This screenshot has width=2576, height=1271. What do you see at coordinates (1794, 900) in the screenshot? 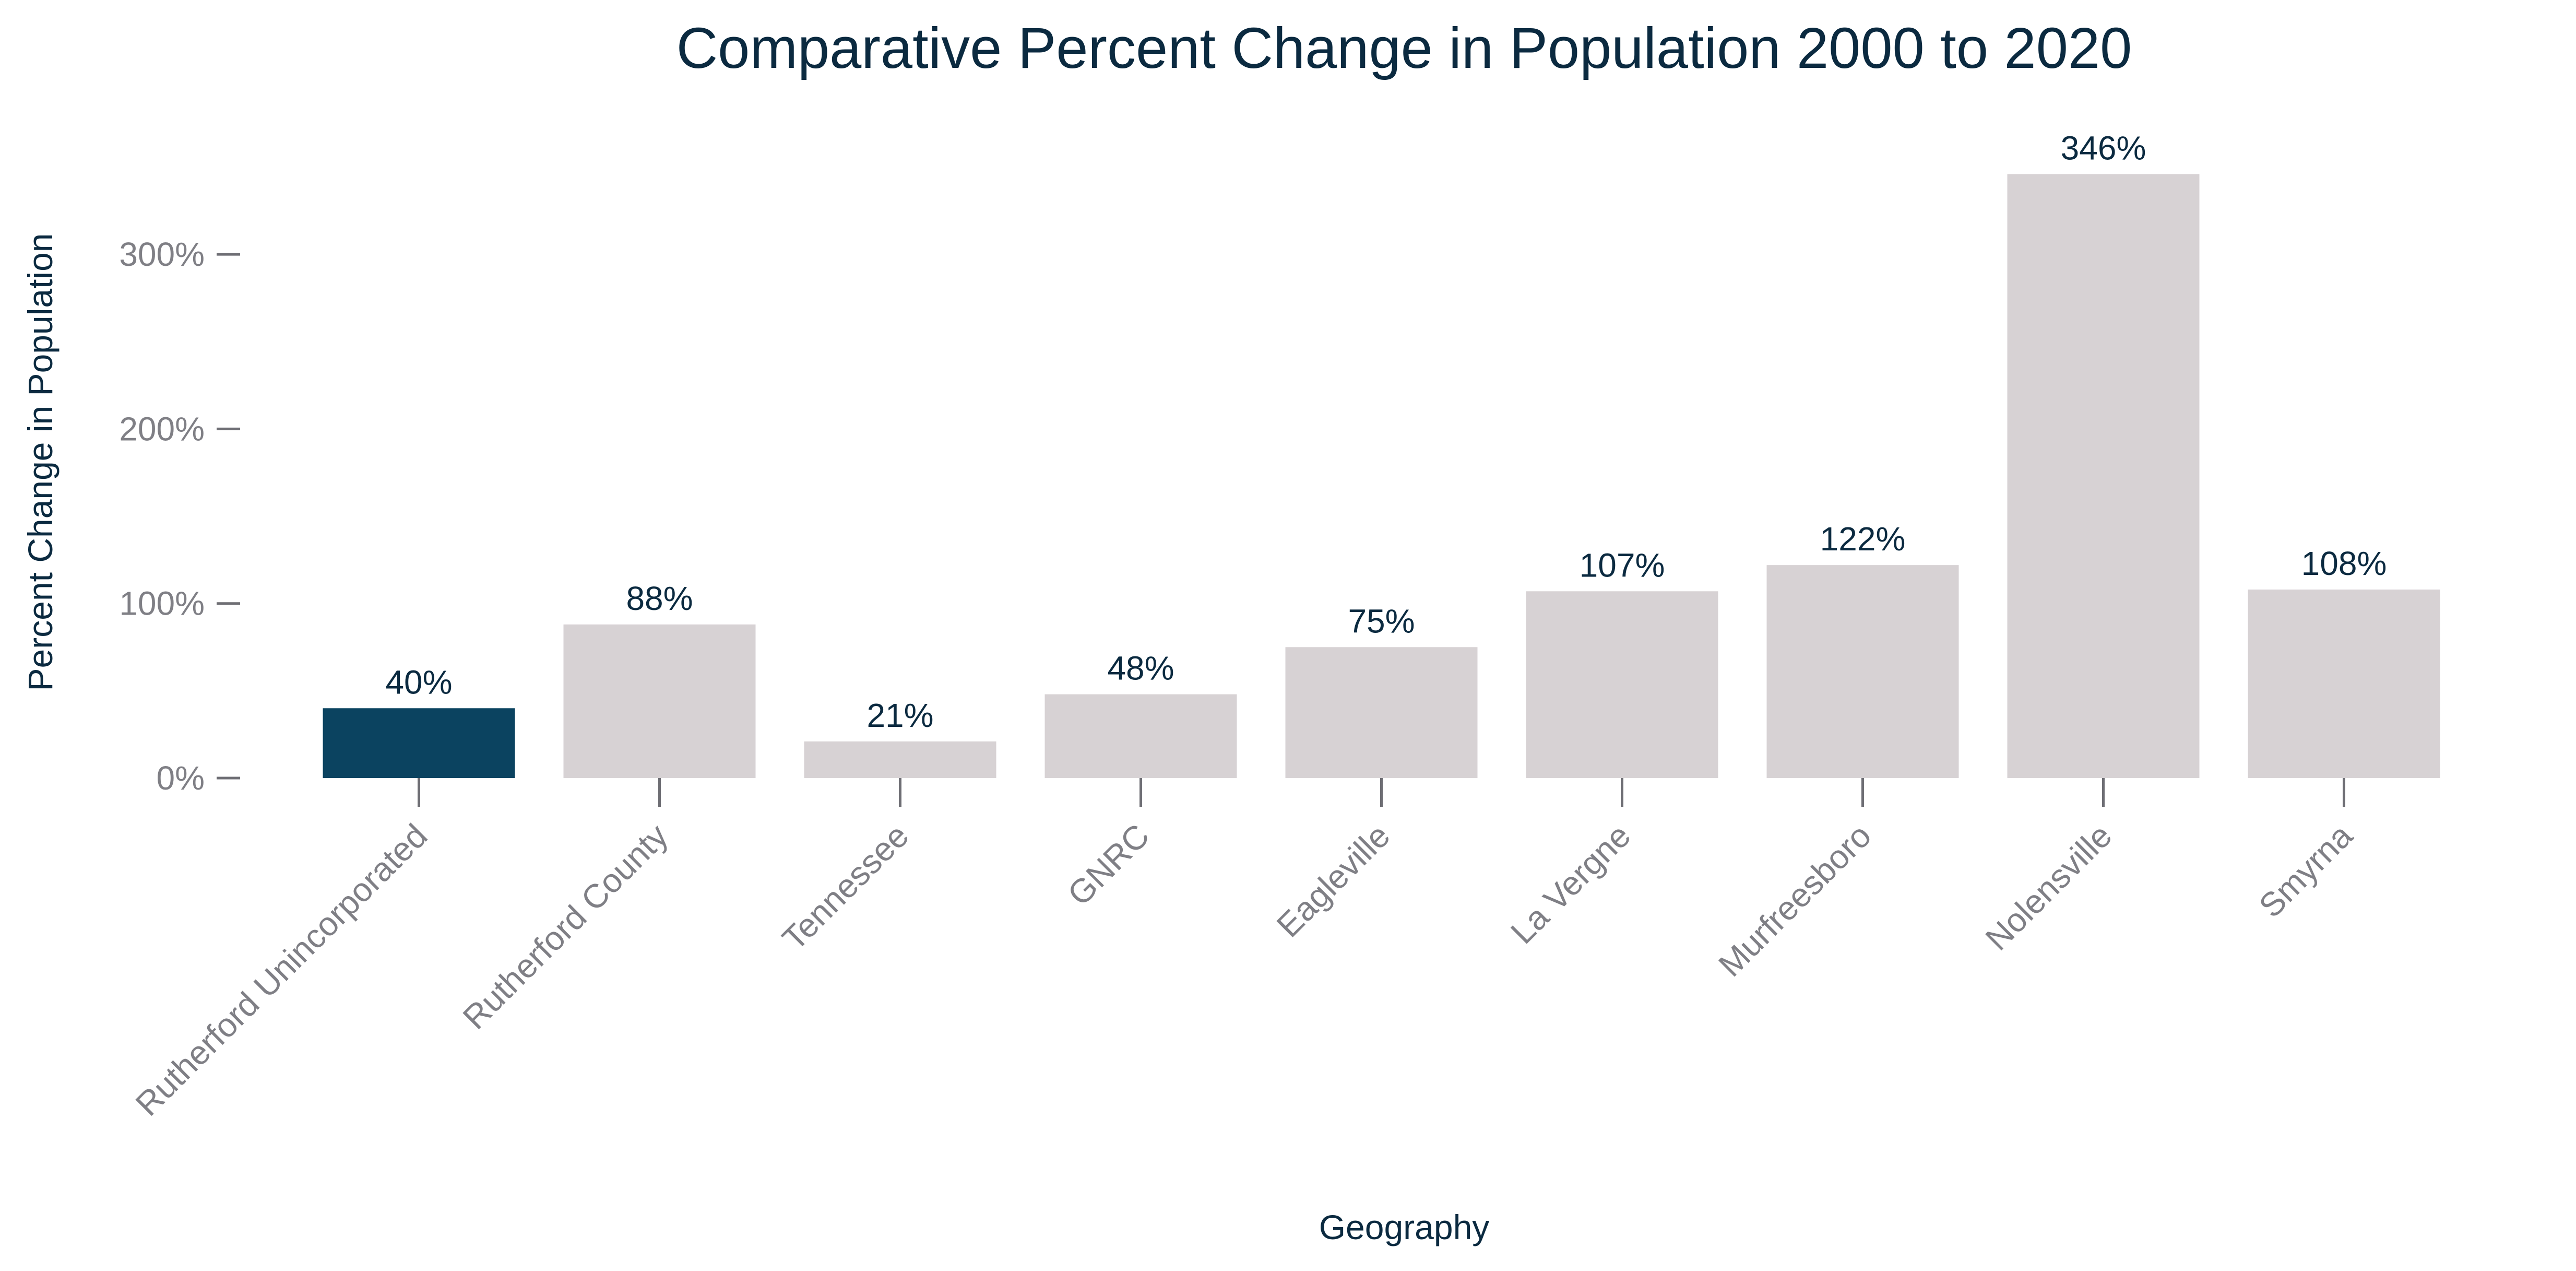
I see `x-tick-label: Murfreesboro` at bounding box center [1794, 900].